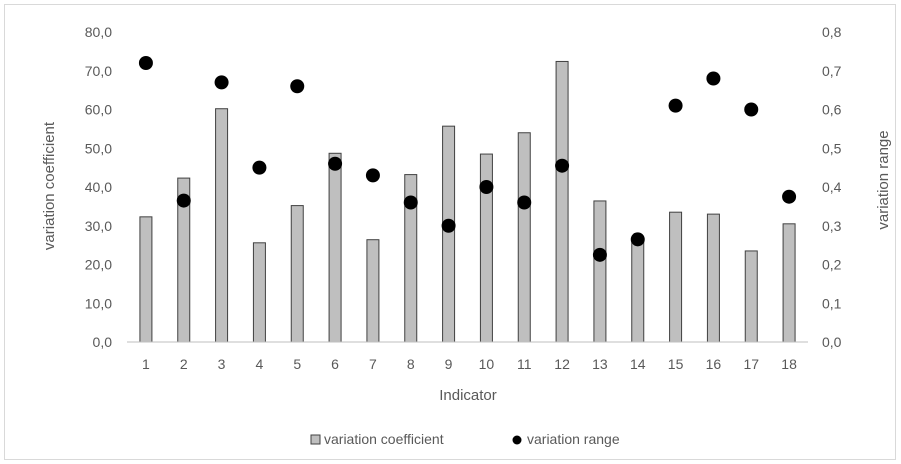 The image size is (901, 464). What do you see at coordinates (98, 303) in the screenshot?
I see `y-tick-label: 10,0` at bounding box center [98, 303].